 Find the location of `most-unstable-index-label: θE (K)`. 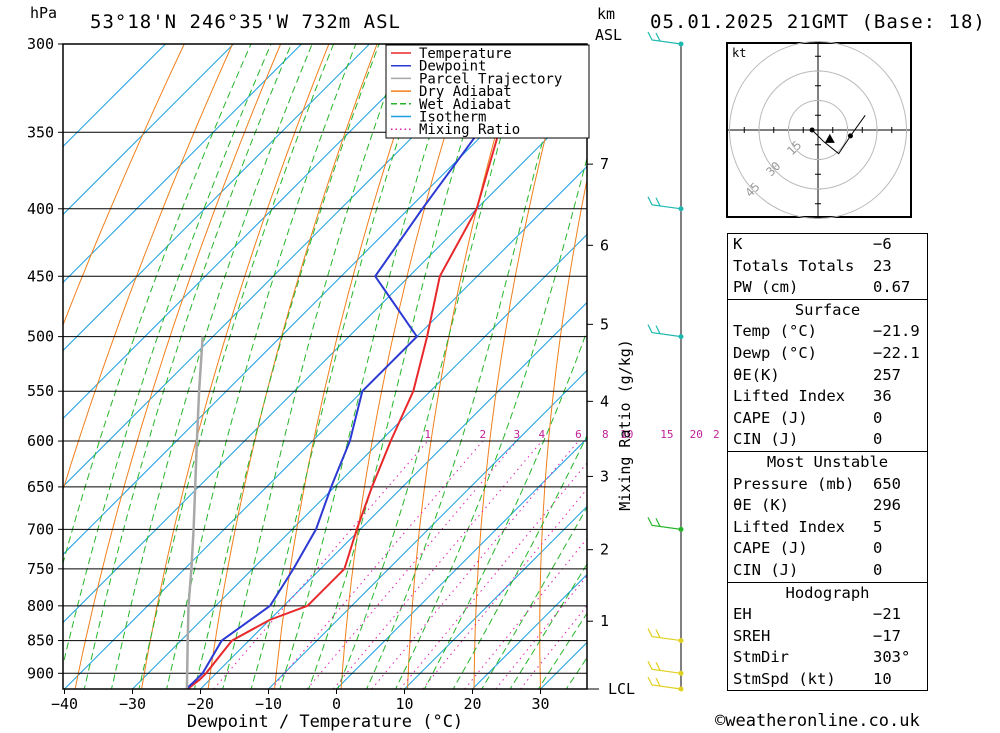

most-unstable-index-label: θE (K) is located at coordinates (761, 505).